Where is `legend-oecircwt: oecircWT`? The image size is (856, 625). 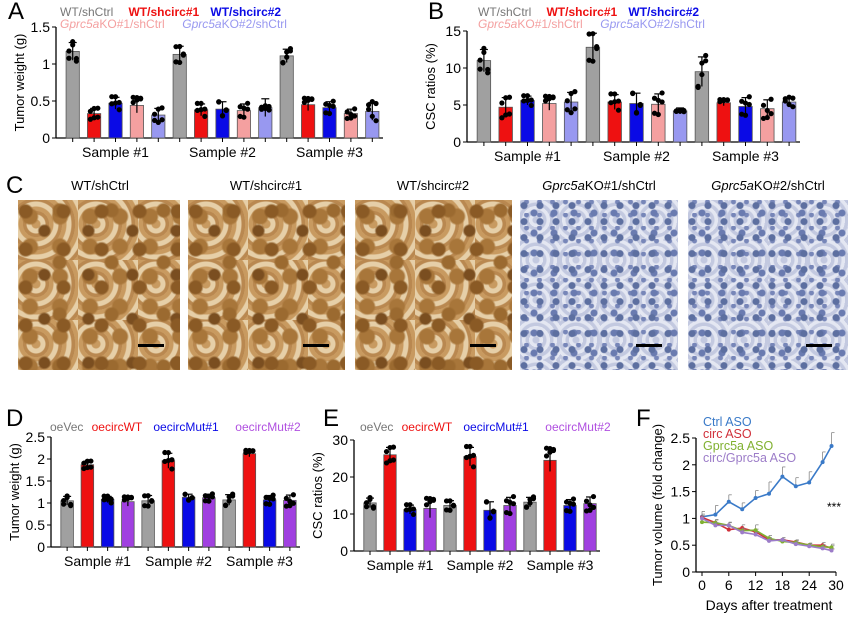 legend-oecircwt: oecircWT is located at coordinates (117, 427).